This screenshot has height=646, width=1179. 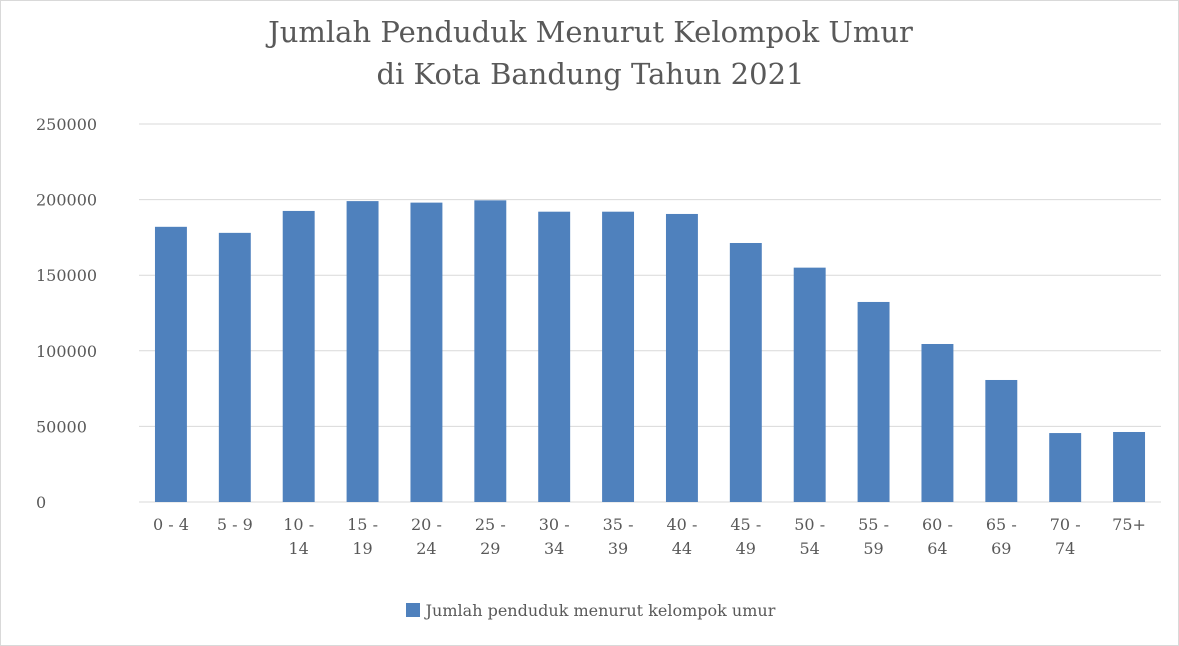 What do you see at coordinates (299, 536) in the screenshot?
I see `x-tick-label: 10 - 14` at bounding box center [299, 536].